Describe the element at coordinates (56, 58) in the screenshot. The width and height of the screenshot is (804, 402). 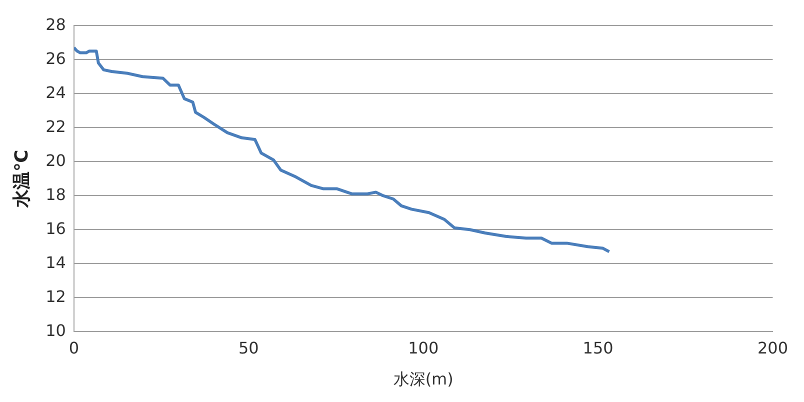
I see `y-tick-label: 26` at that location.